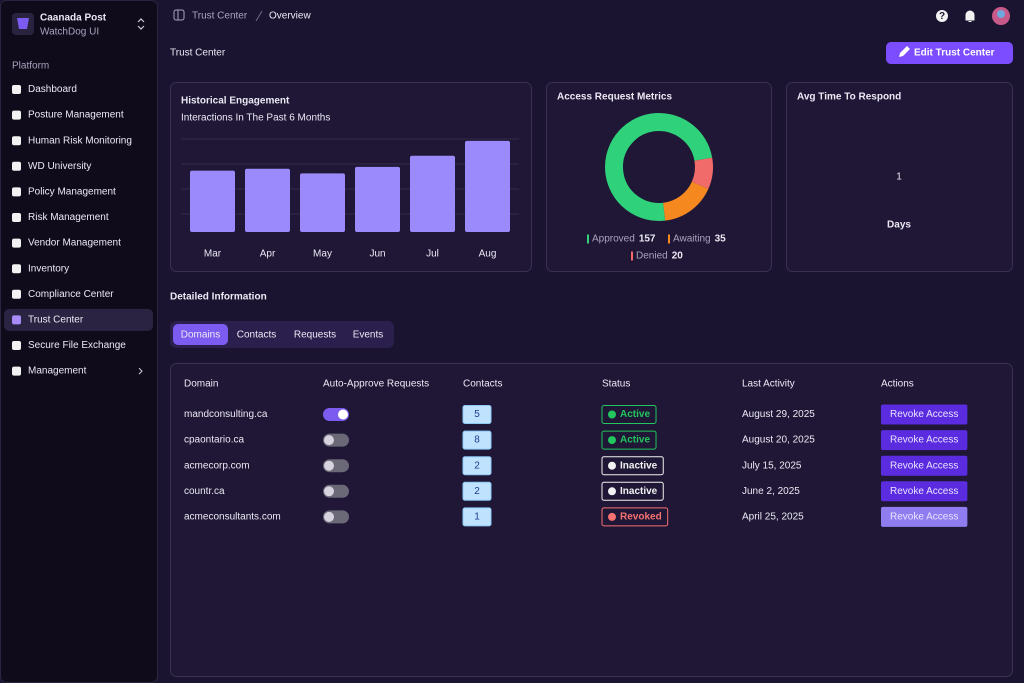 The height and width of the screenshot is (683, 1024). What do you see at coordinates (57, 371) in the screenshot?
I see `nav-item: Management` at bounding box center [57, 371].